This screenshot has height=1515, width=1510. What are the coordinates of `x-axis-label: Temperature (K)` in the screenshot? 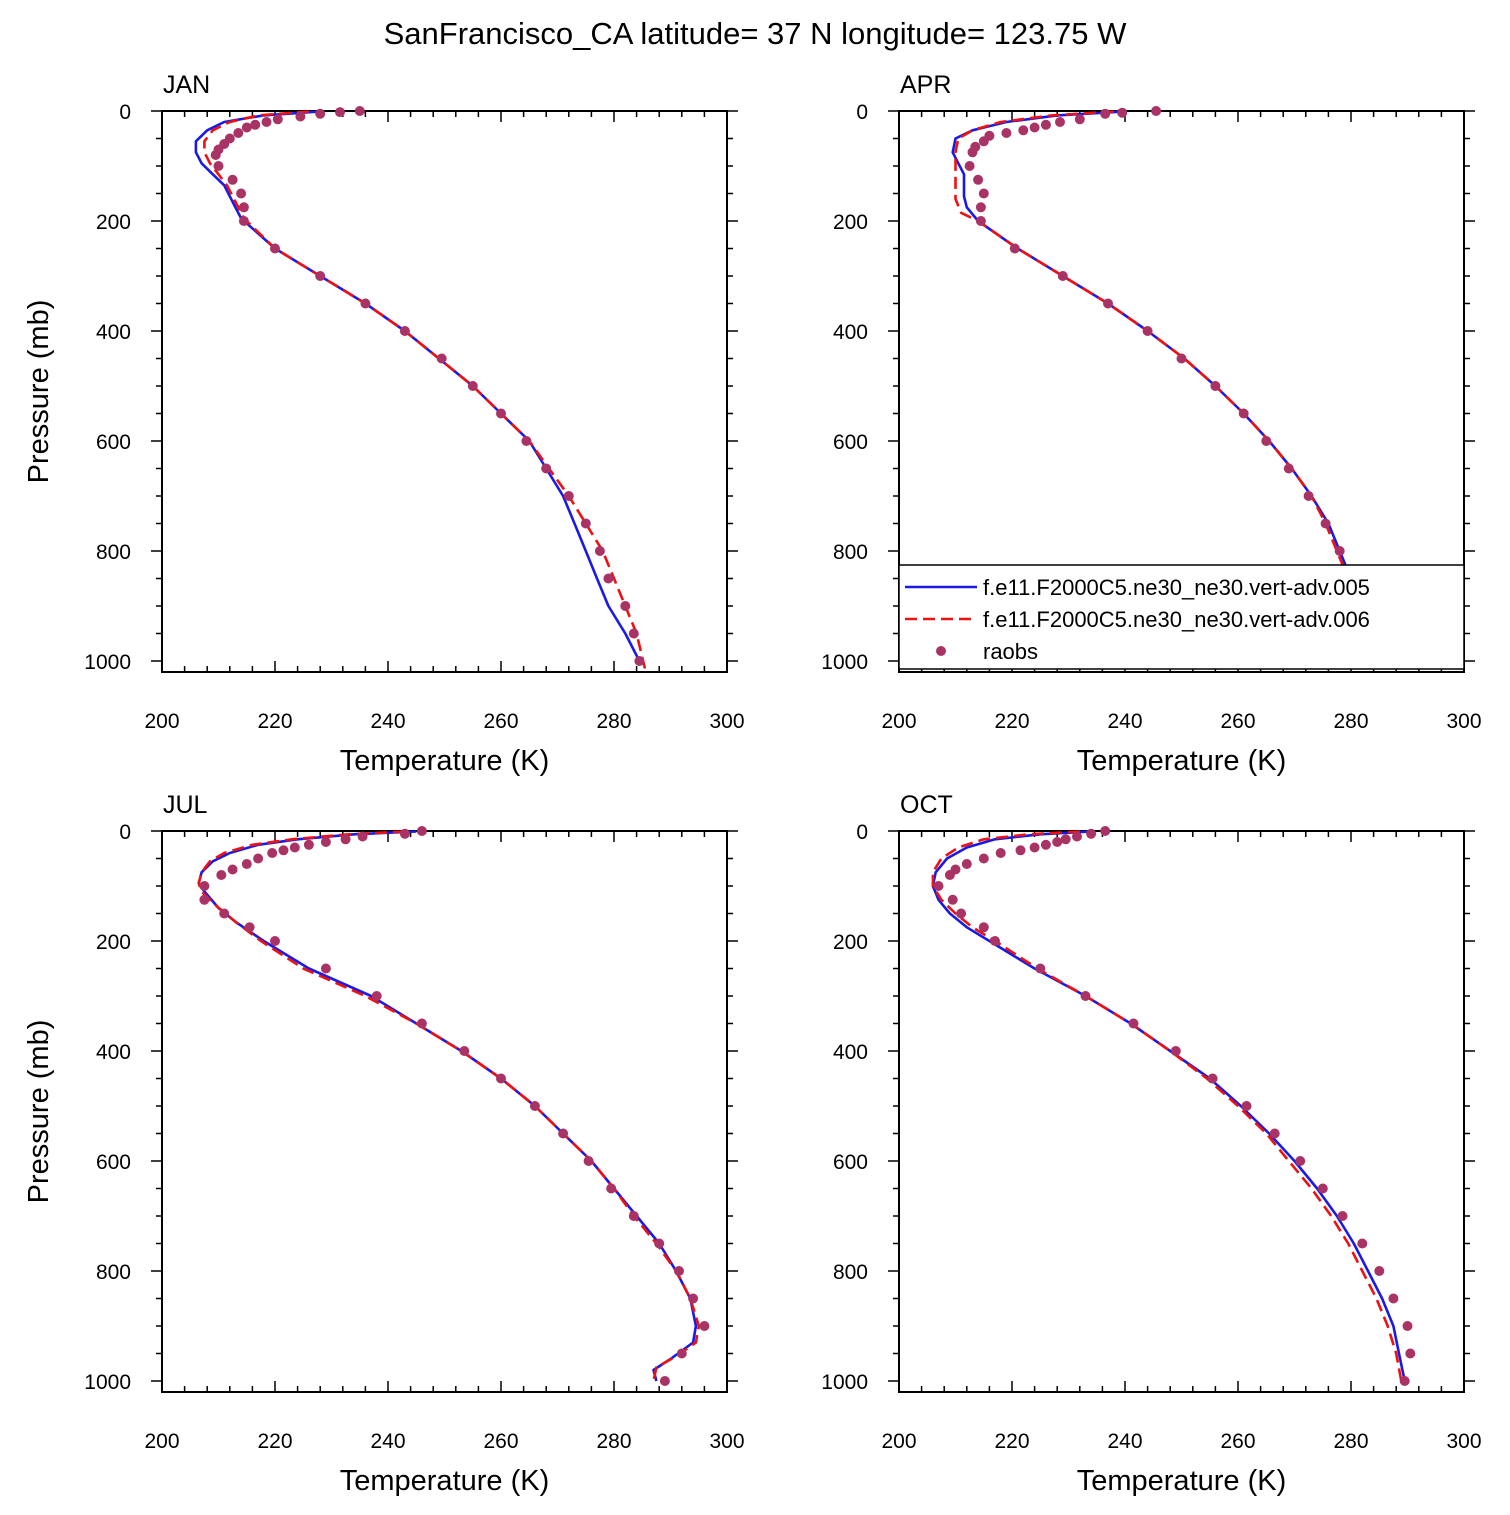 It's located at (1182, 1481).